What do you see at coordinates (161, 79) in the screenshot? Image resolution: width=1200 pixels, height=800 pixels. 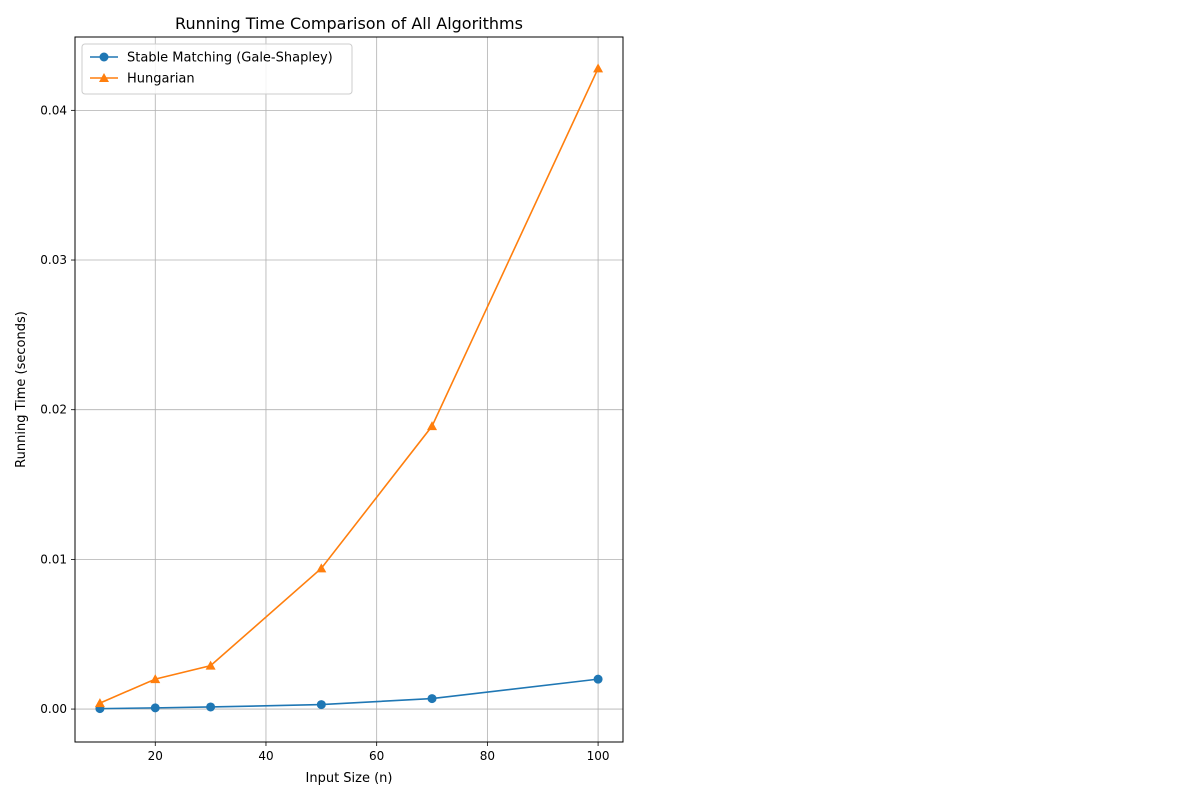 I see `legend-label: Hungarian` at bounding box center [161, 79].